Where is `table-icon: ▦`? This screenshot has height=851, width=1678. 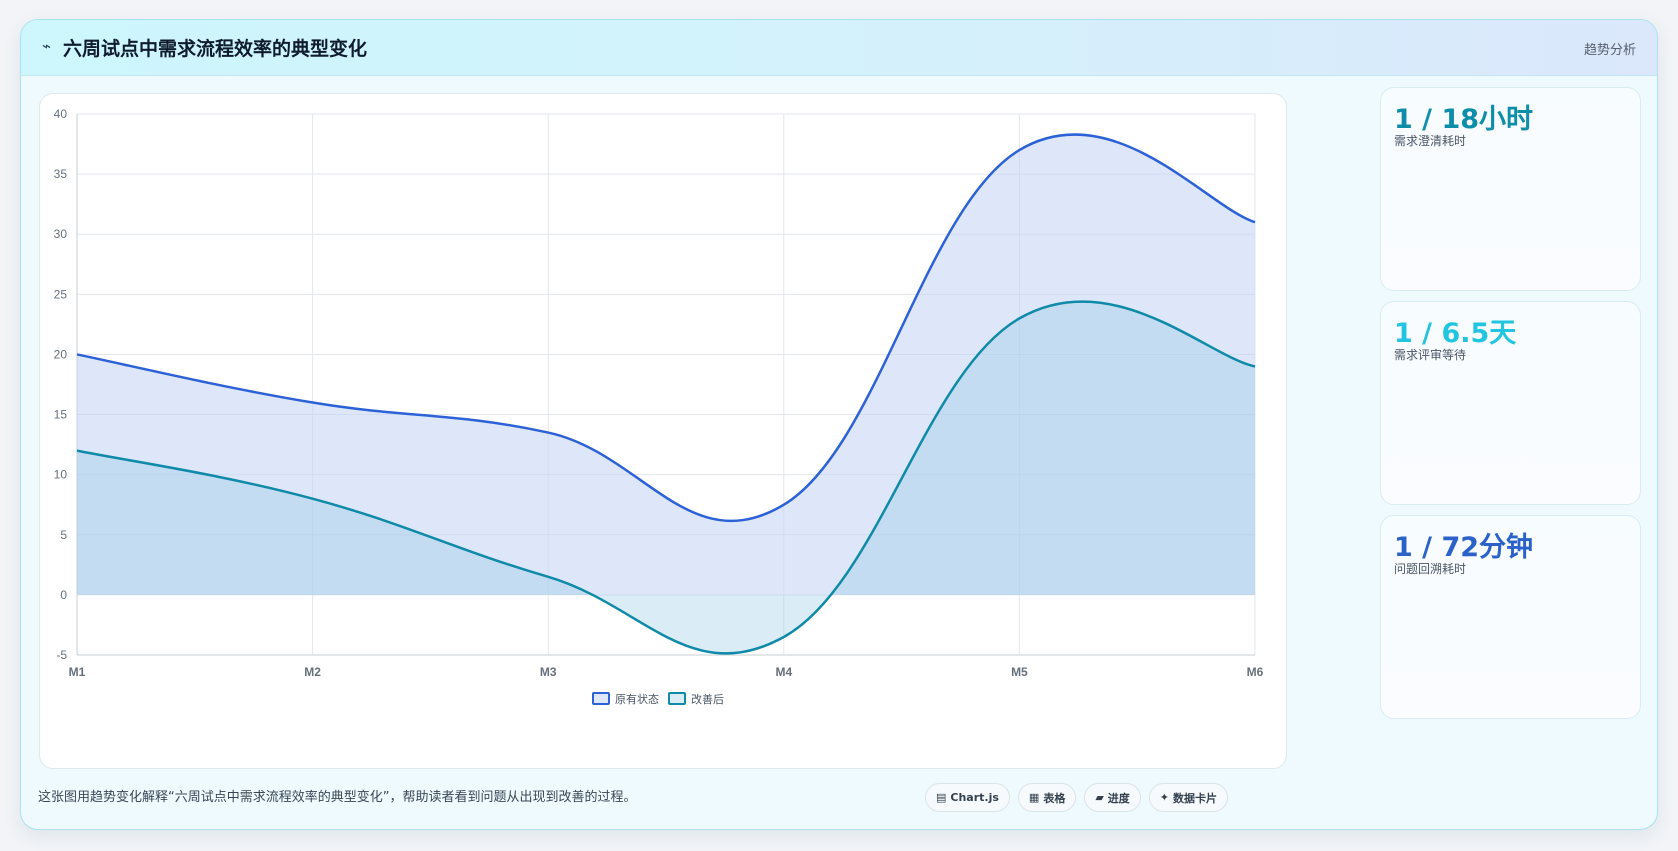
table-icon: ▦ is located at coordinates (1034, 797).